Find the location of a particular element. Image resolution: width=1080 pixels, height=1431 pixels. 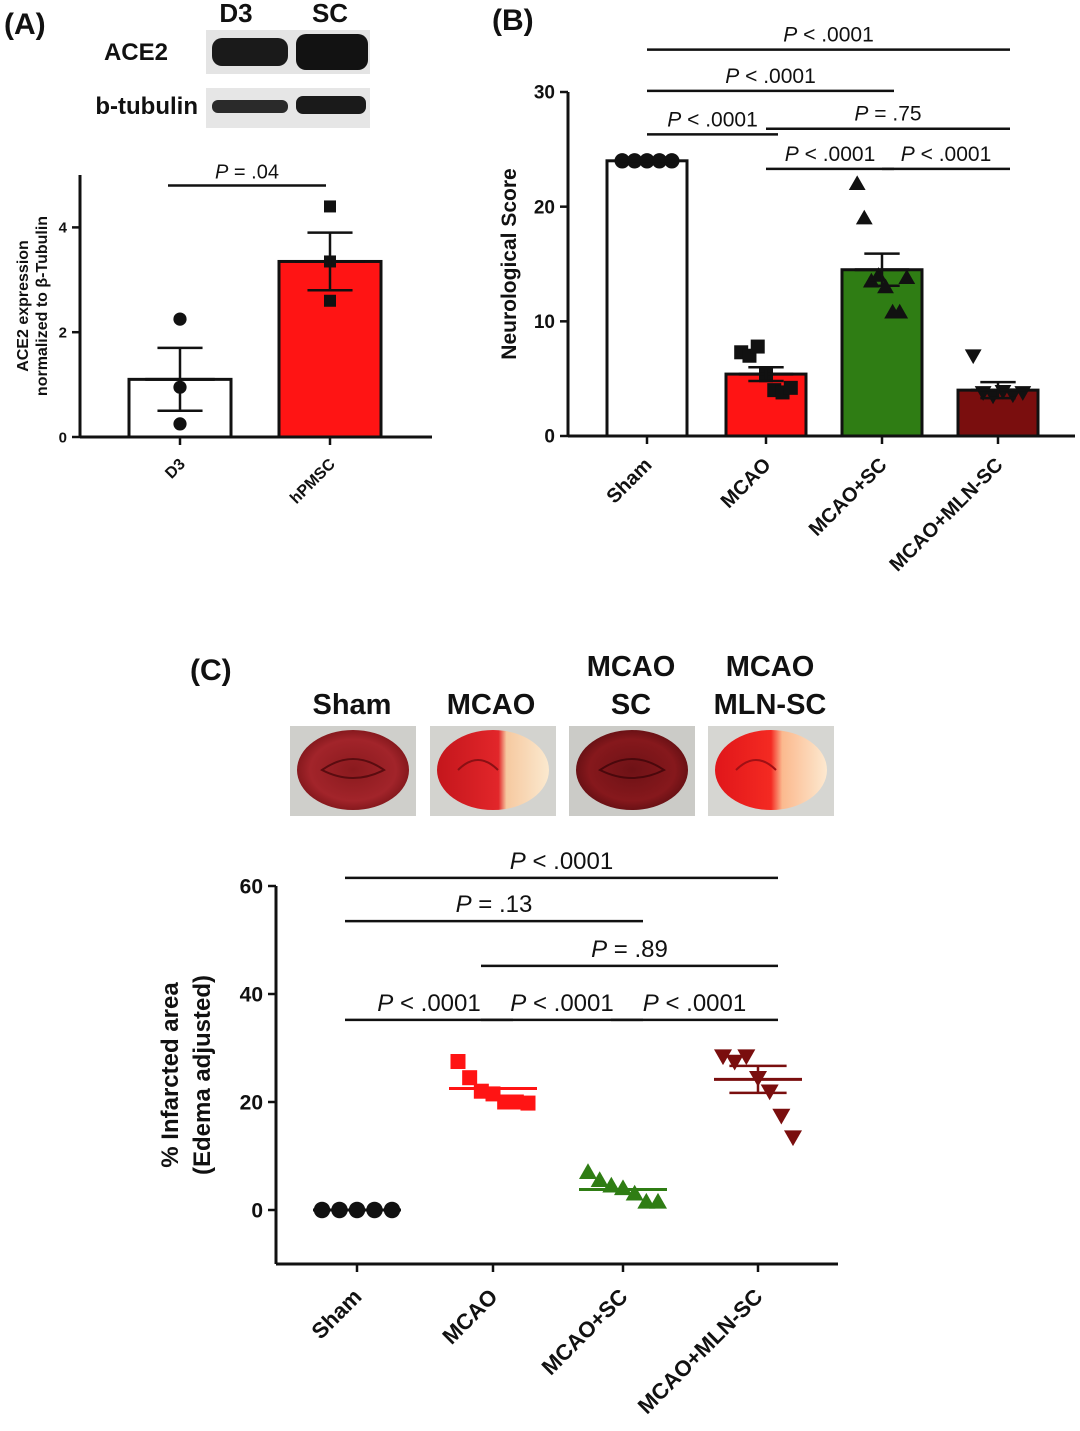

panel-b-label: (B) is located at coordinates (513, 20).